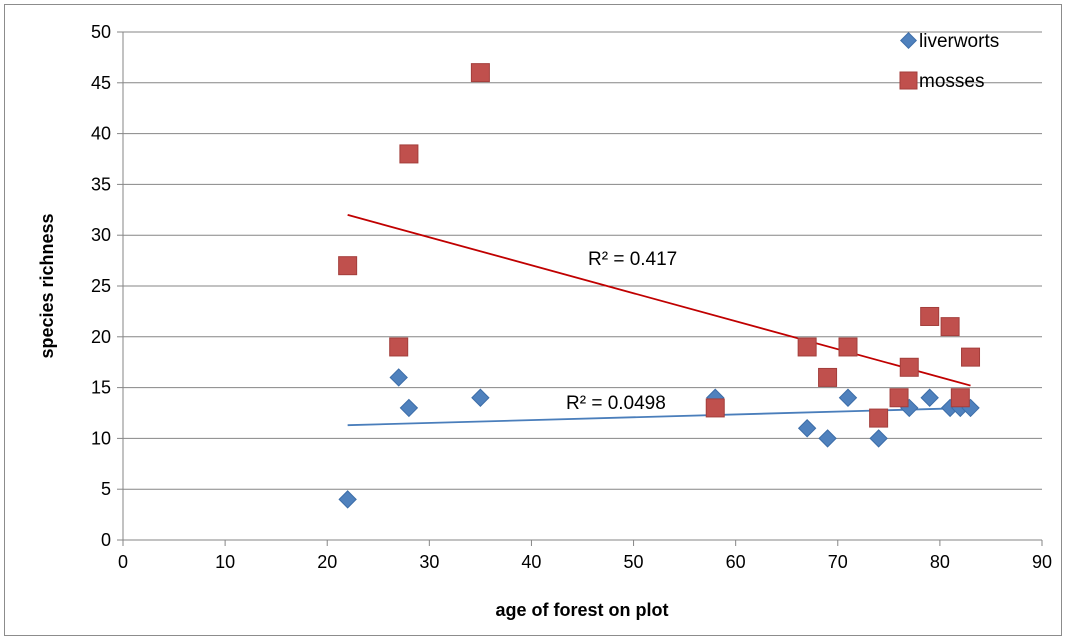 The height and width of the screenshot is (642, 1068). What do you see at coordinates (634, 562) in the screenshot?
I see `x-tick-label-50: 50` at bounding box center [634, 562].